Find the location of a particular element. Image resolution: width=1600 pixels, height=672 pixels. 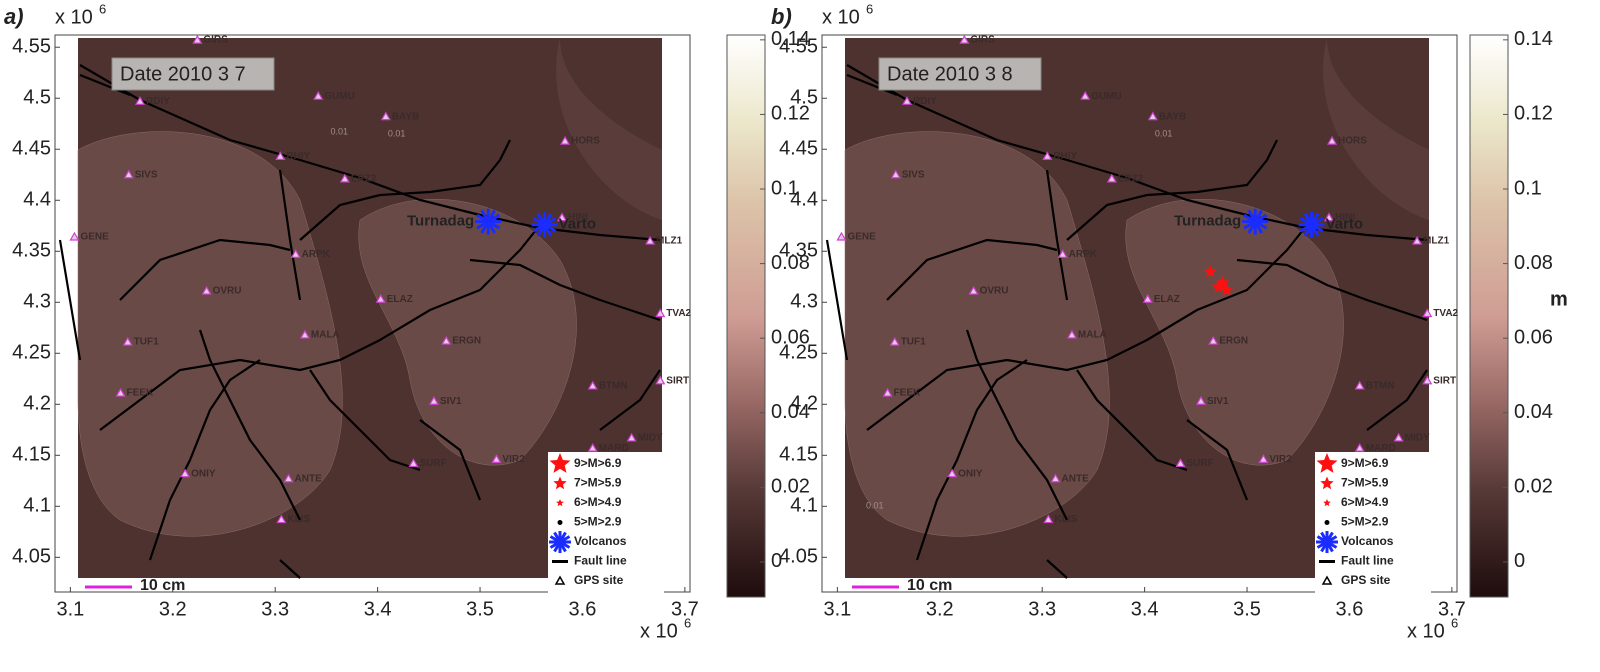

y-multiplier: x 10 is located at coordinates (74, 17).